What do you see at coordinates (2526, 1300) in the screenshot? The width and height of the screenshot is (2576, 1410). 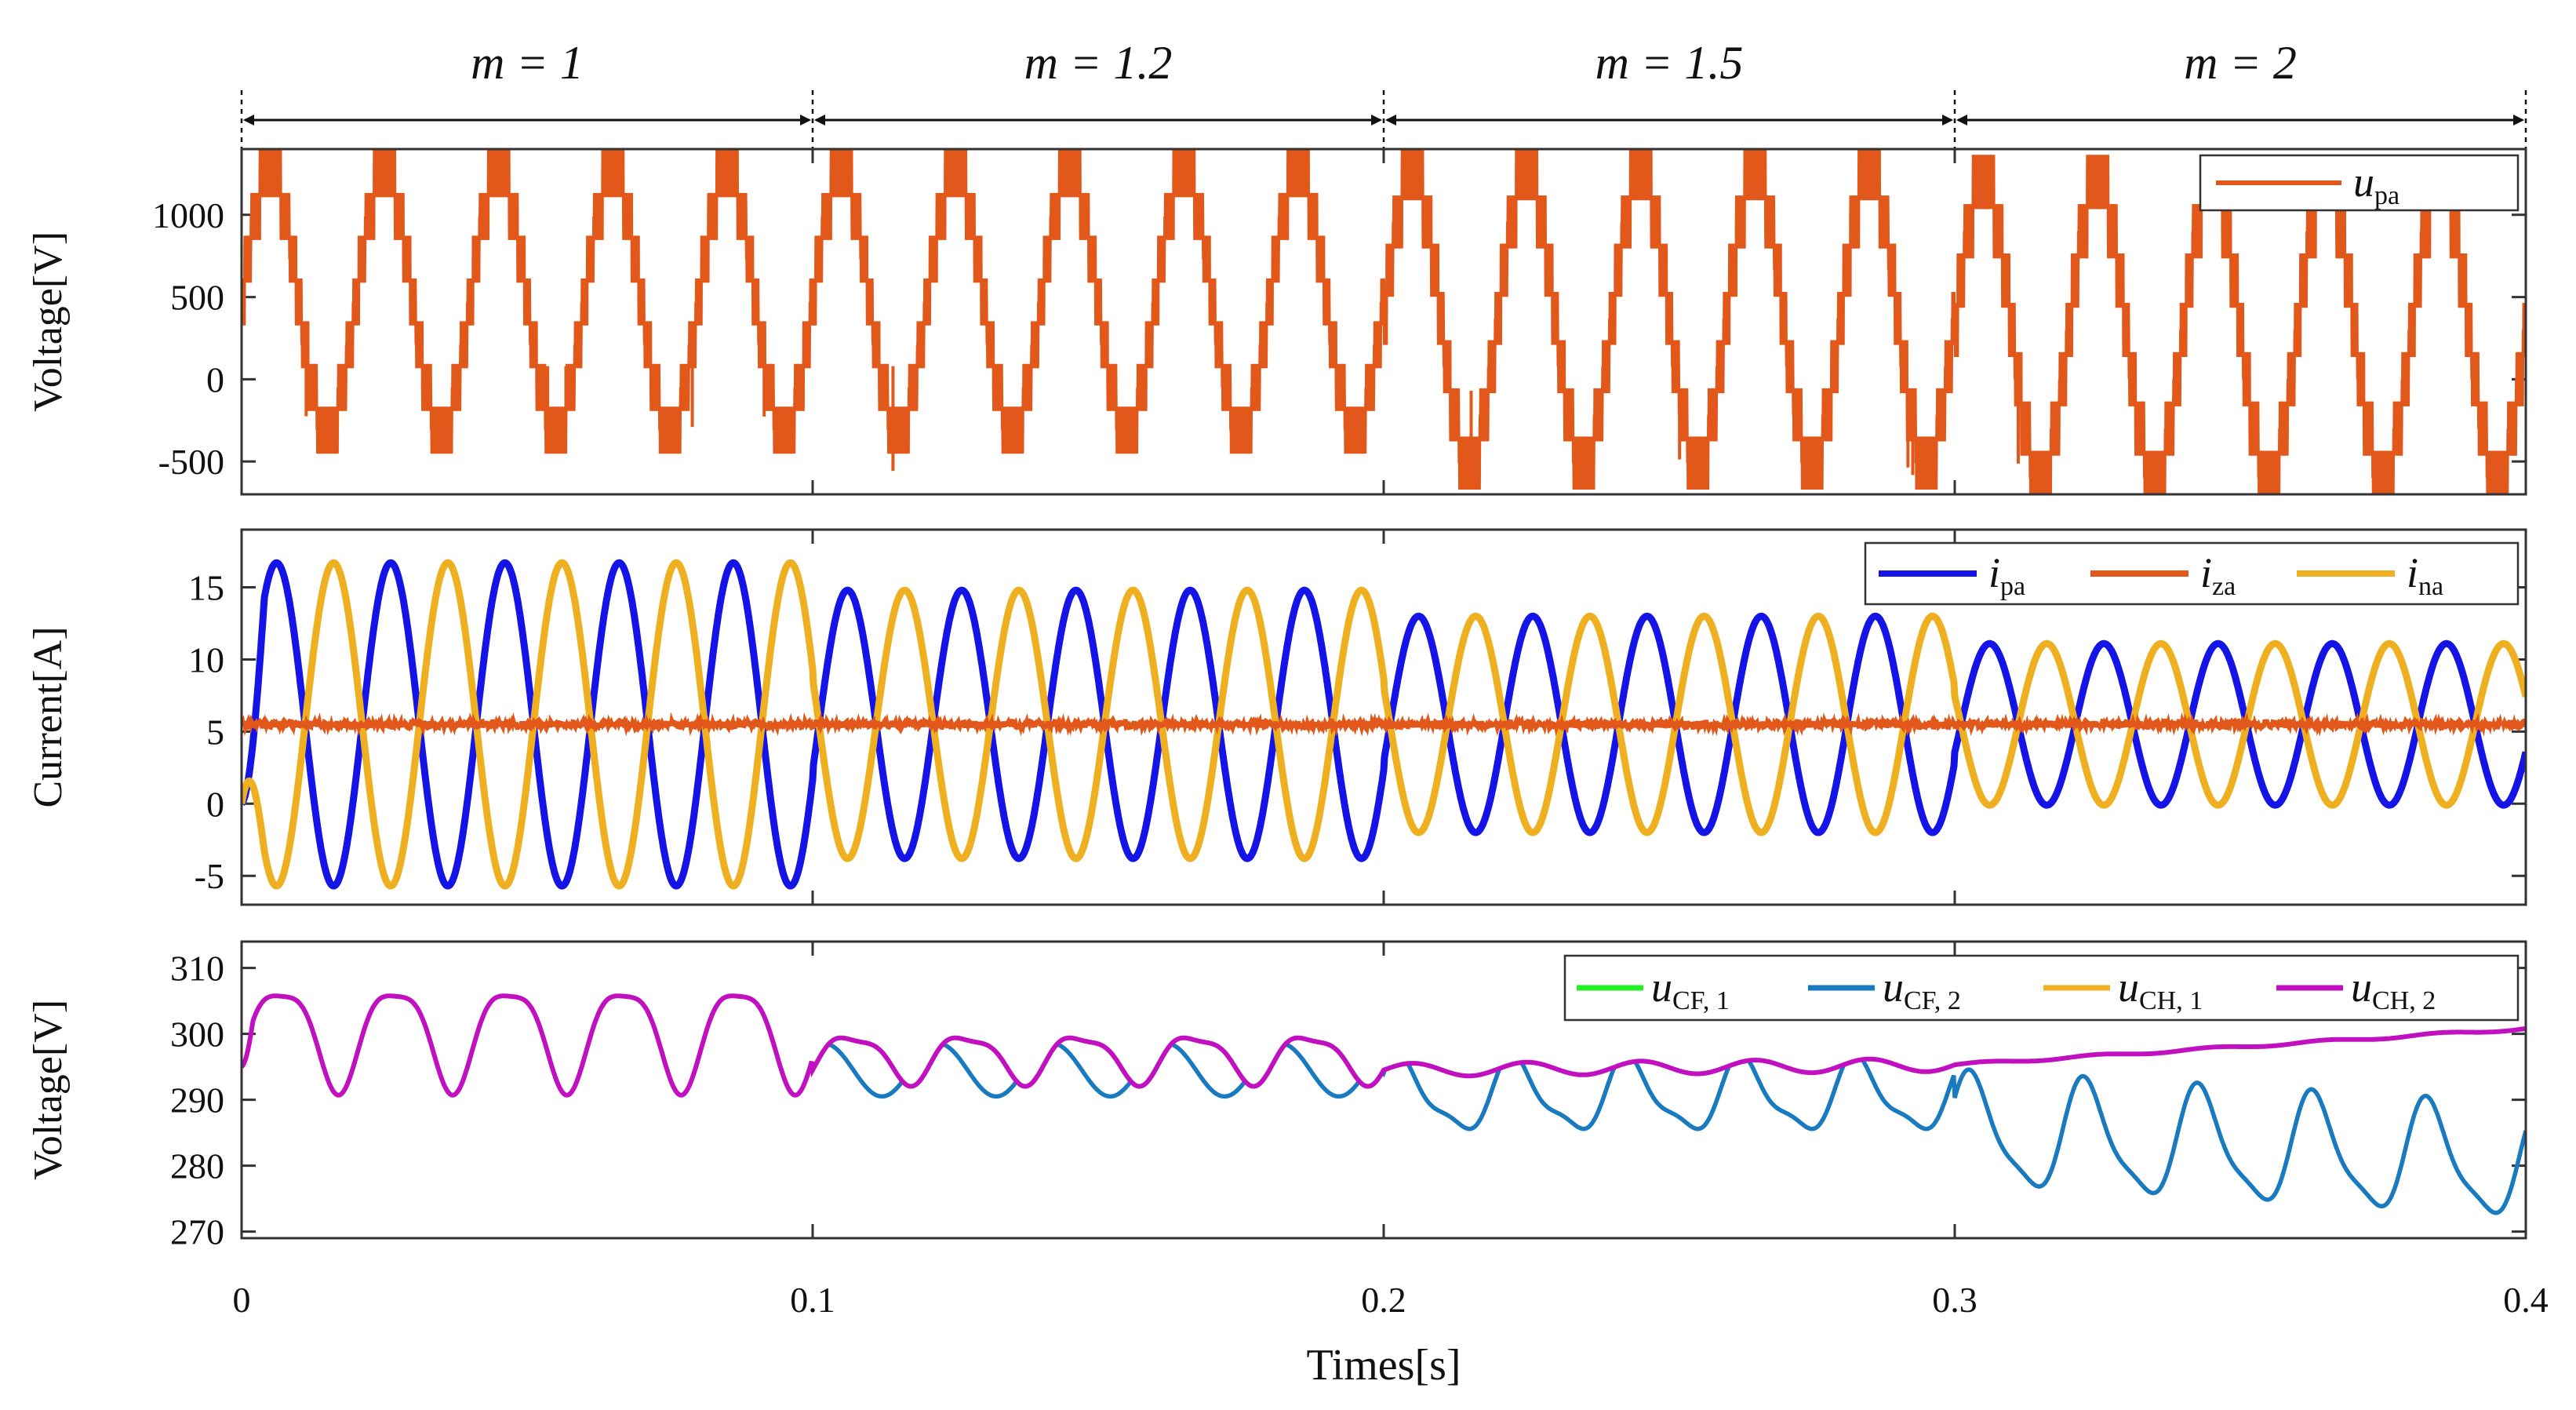 I see `xtick-label: 0.4` at bounding box center [2526, 1300].